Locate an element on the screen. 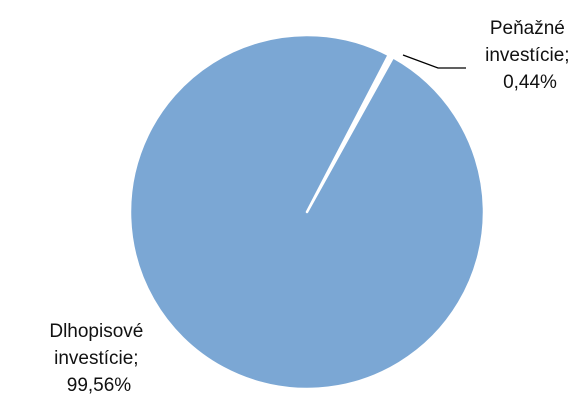 This screenshot has height=409, width=585. leader-line-money-investments is located at coordinates (434, 61).